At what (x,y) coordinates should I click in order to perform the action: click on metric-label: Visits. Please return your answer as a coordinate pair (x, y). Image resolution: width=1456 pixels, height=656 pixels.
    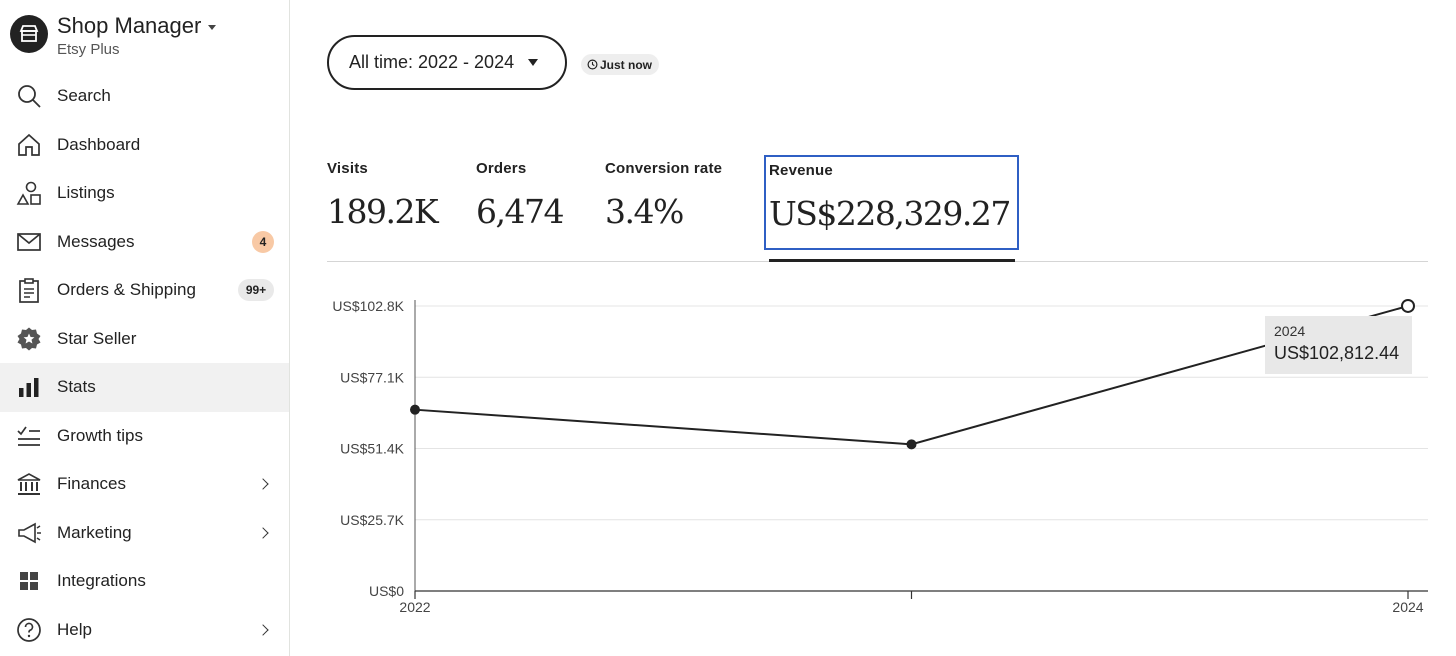
    Looking at the image, I should click on (347, 168).